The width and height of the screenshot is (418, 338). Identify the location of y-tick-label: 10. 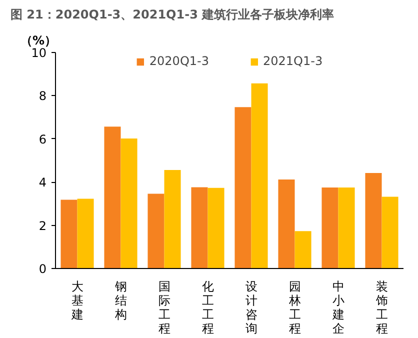
(39, 53).